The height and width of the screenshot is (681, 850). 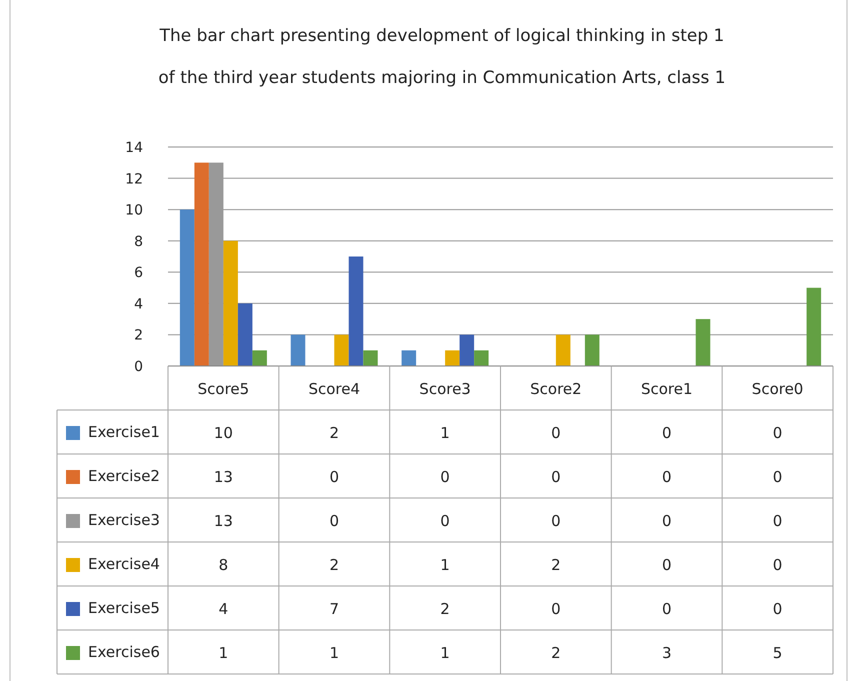 What do you see at coordinates (777, 653) in the screenshot?
I see `data-label: 5` at bounding box center [777, 653].